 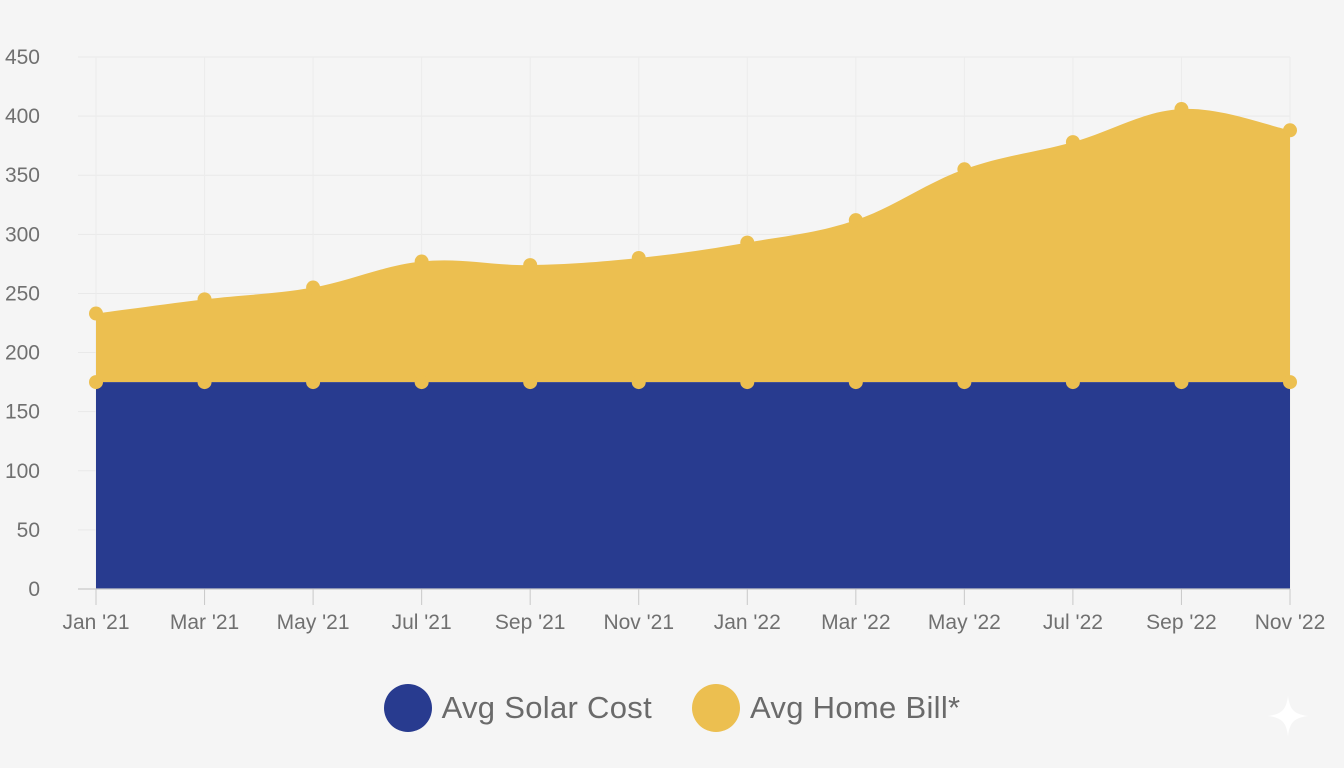 I want to click on legend-item-home-bill: Avg Home Bill*, so click(x=826, y=708).